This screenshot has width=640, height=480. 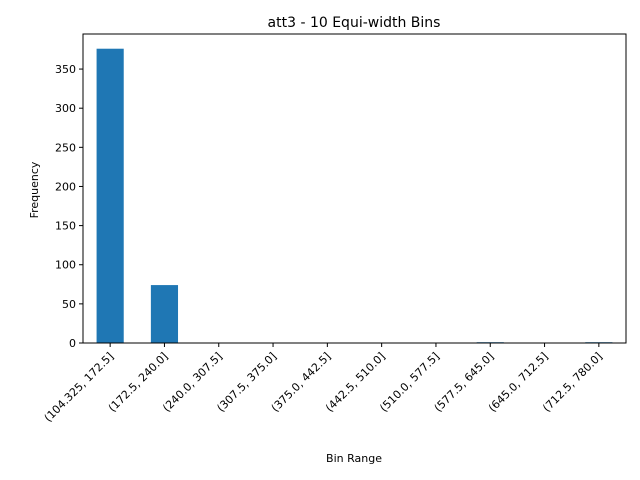 What do you see at coordinates (65, 265) in the screenshot?
I see `y-tick-label-2: 100` at bounding box center [65, 265].